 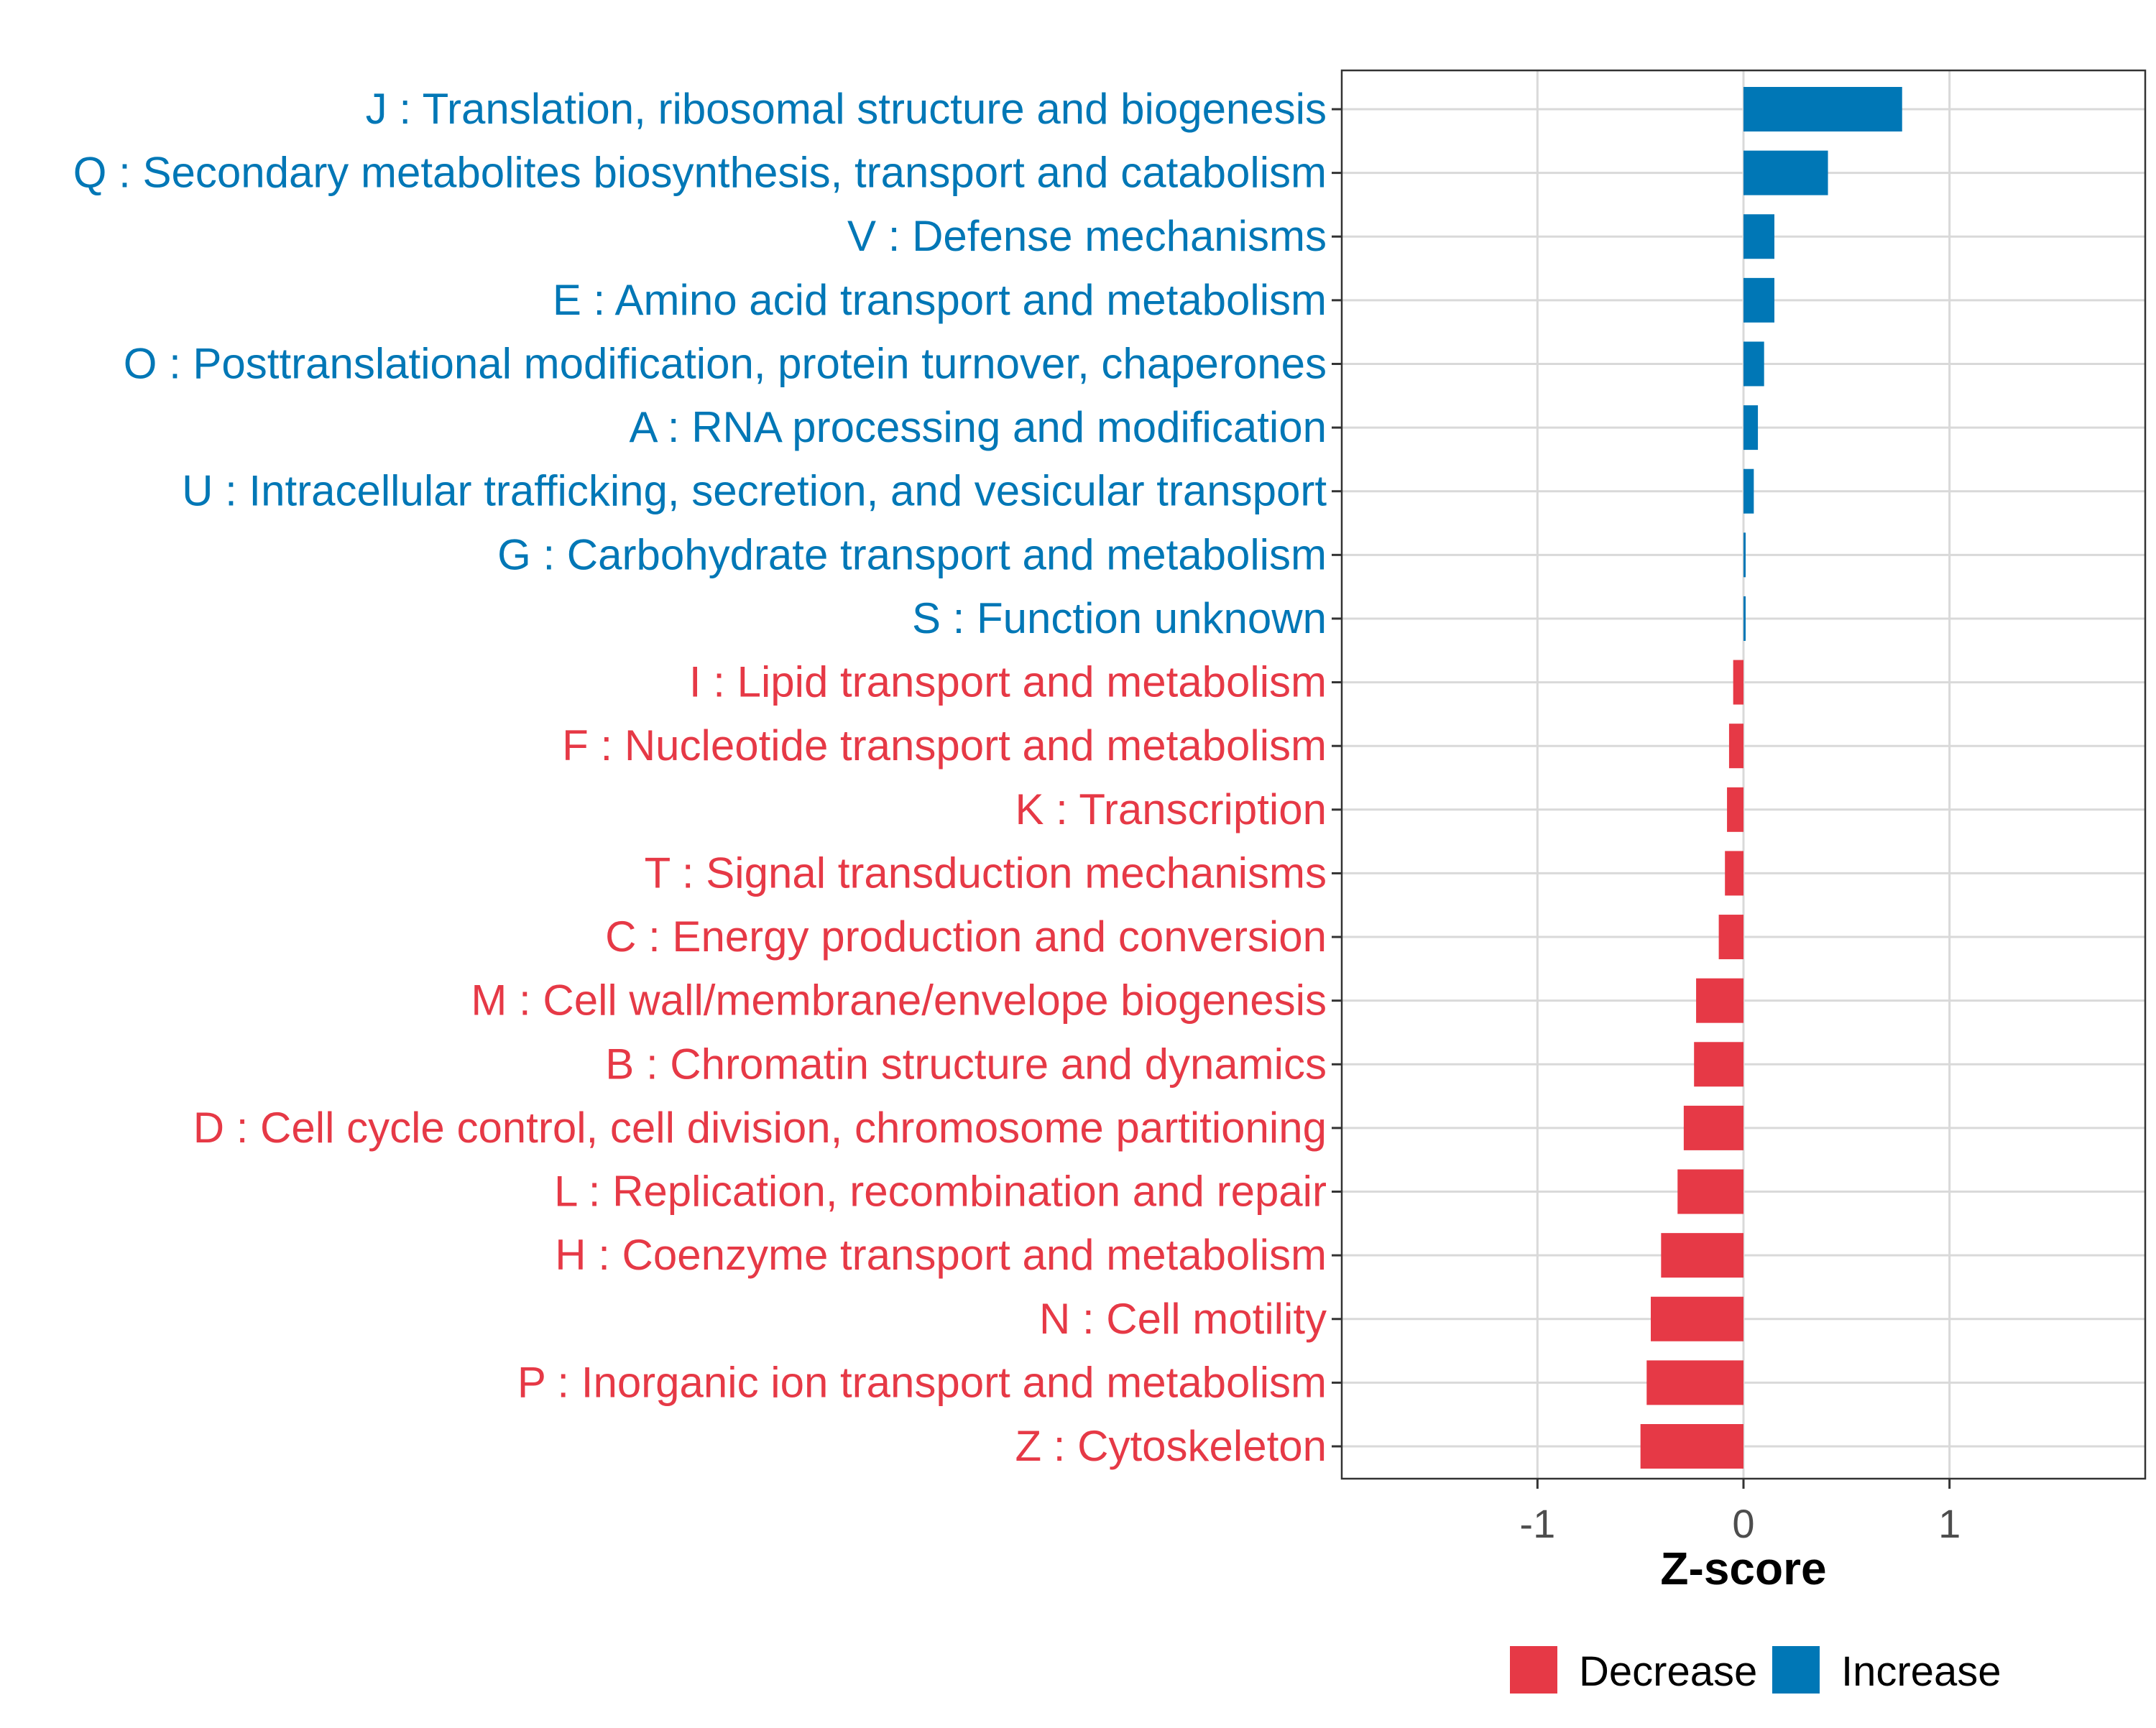 I want to click on category-label: T : Signal transduction mechanisms, so click(x=986, y=873).